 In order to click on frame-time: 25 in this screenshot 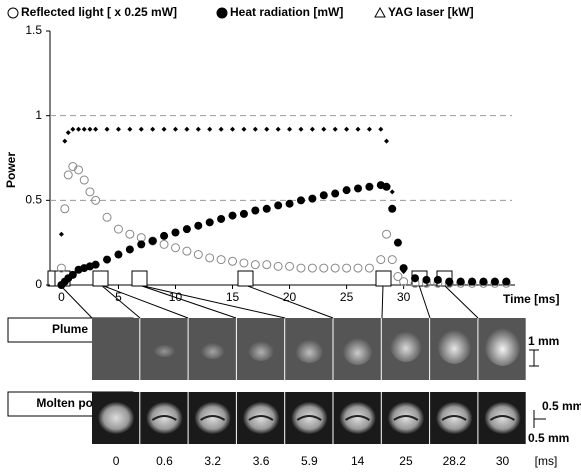, I will do `click(406, 461)`.